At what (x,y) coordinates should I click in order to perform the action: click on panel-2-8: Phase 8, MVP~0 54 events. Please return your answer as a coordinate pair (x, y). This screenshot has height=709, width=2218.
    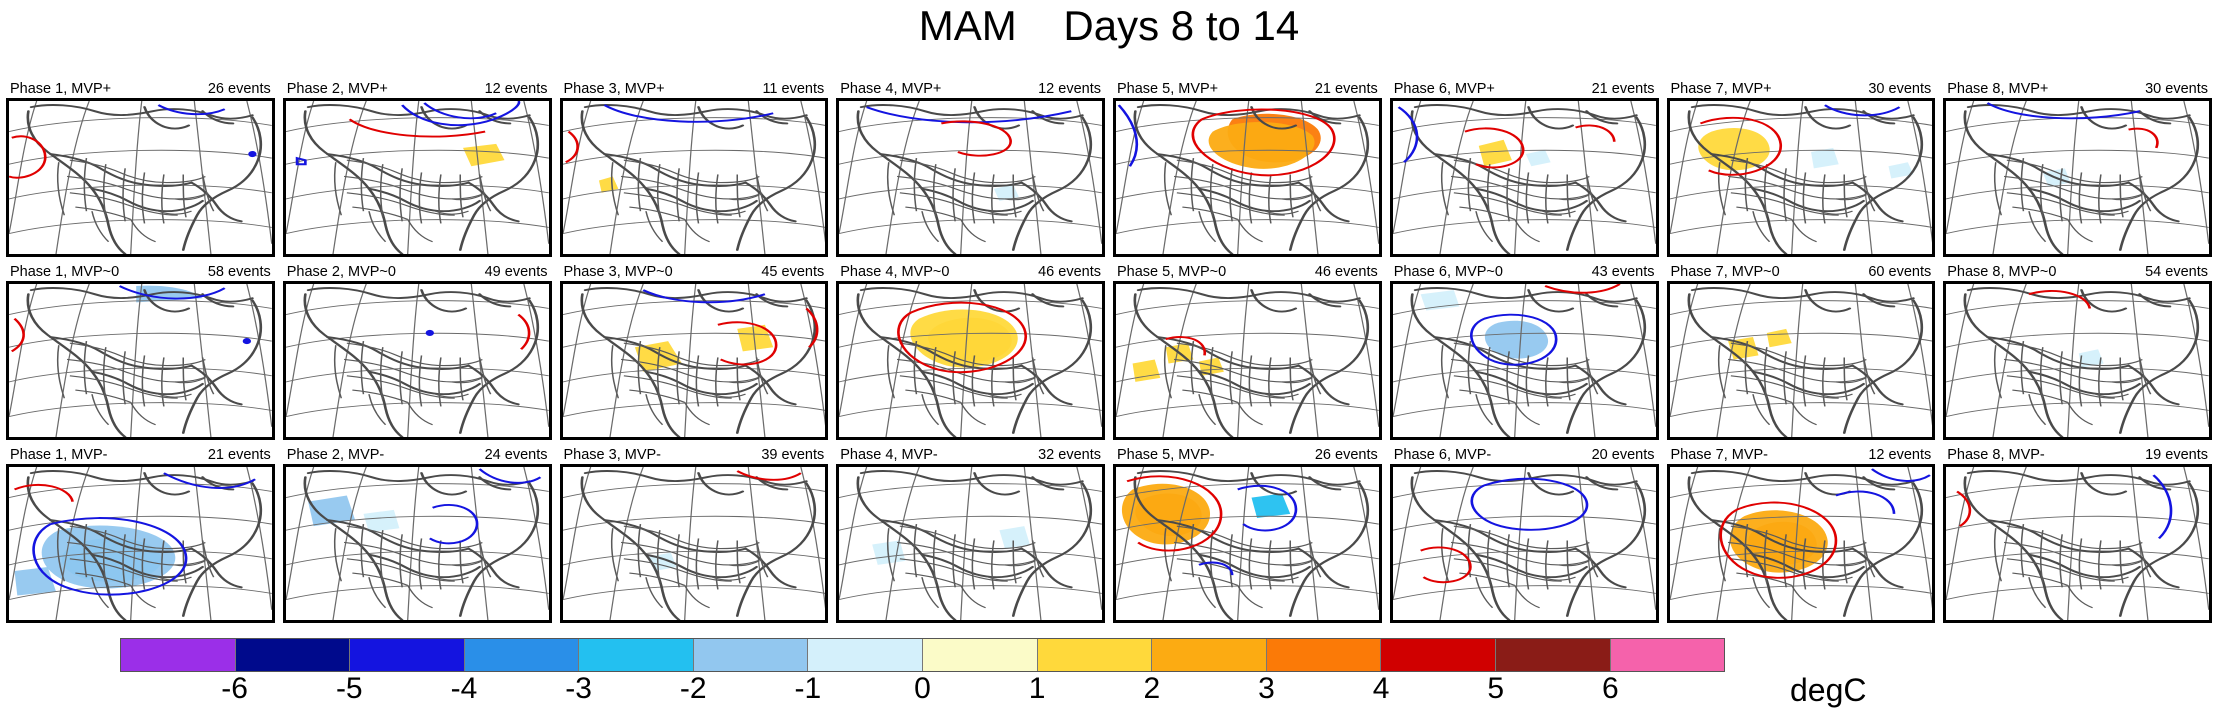
    Looking at the image, I should click on (2077, 350).